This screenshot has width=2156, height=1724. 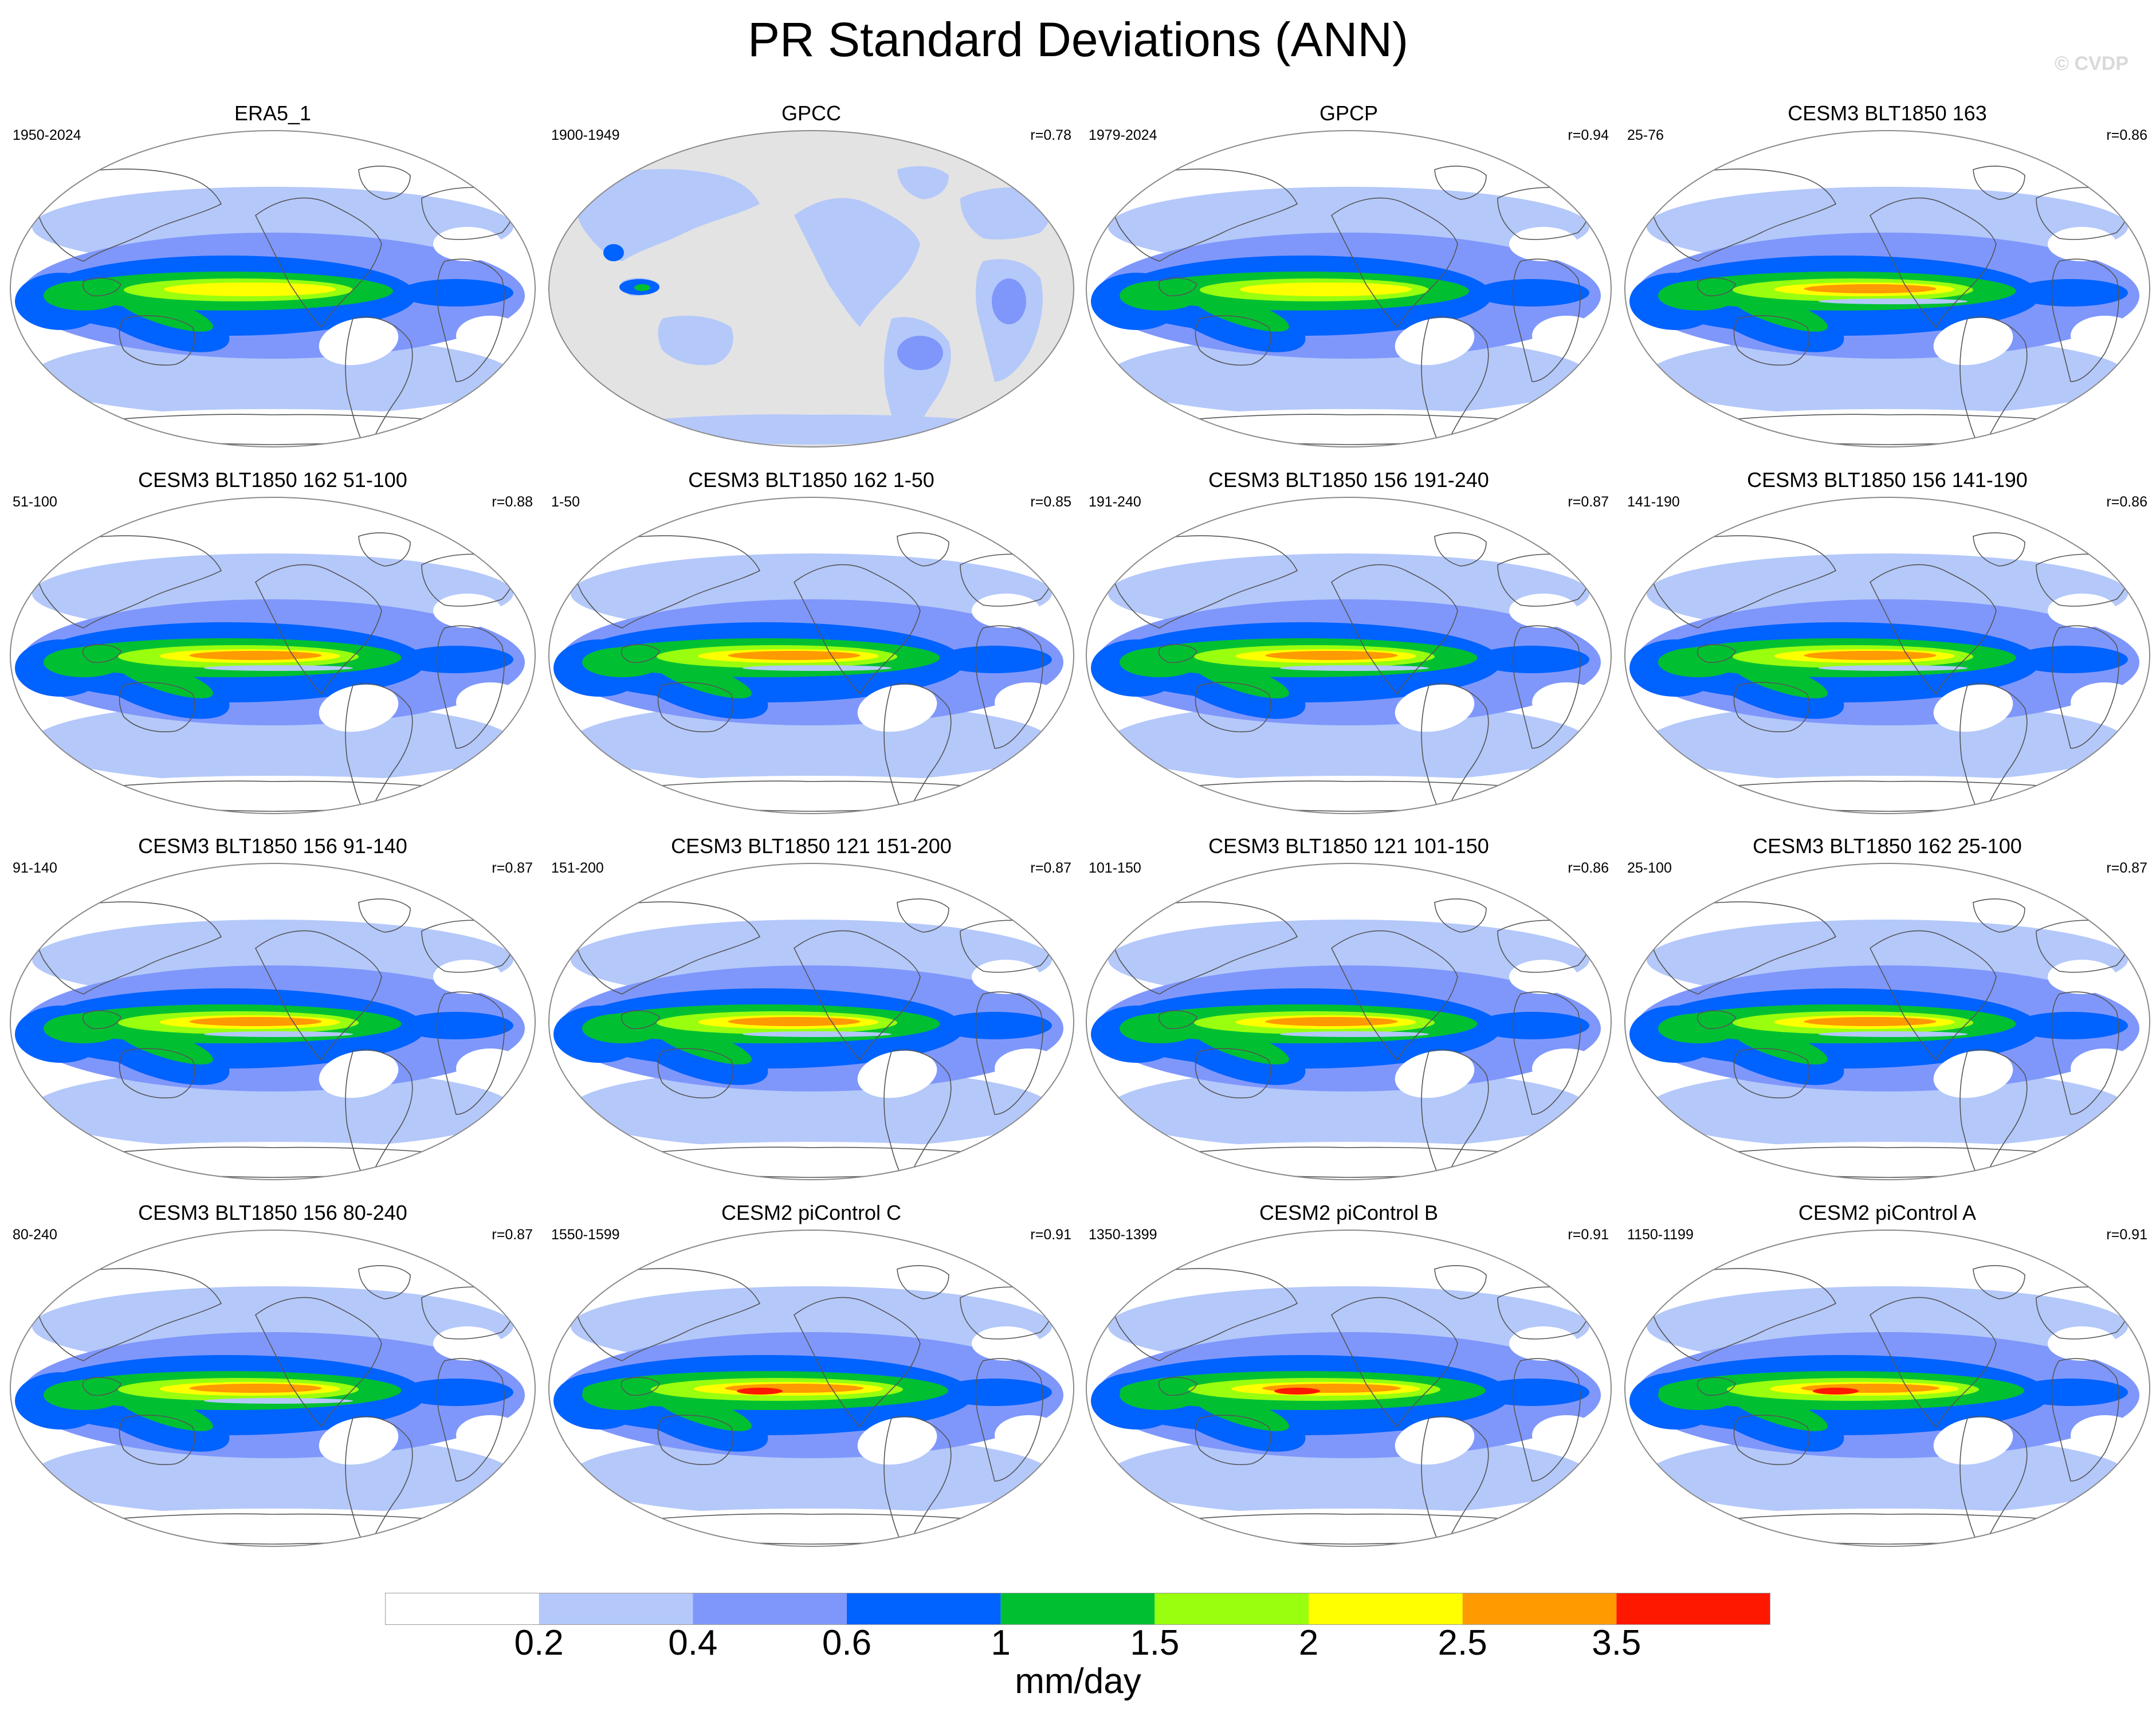 What do you see at coordinates (512, 868) in the screenshot?
I see `panel-correlation: r=0.87` at bounding box center [512, 868].